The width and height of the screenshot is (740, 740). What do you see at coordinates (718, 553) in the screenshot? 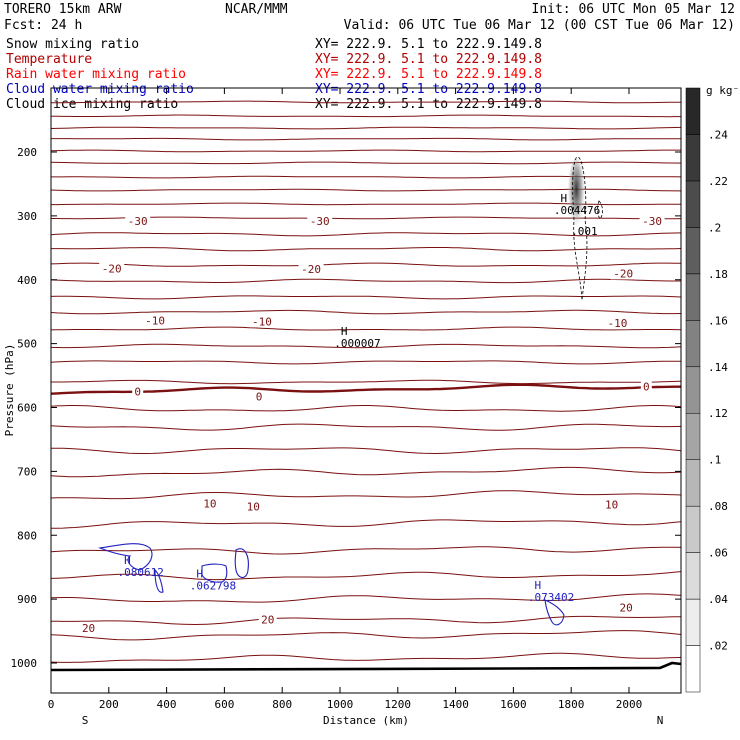
I see `colorbar-tick-label: .06` at bounding box center [718, 553].